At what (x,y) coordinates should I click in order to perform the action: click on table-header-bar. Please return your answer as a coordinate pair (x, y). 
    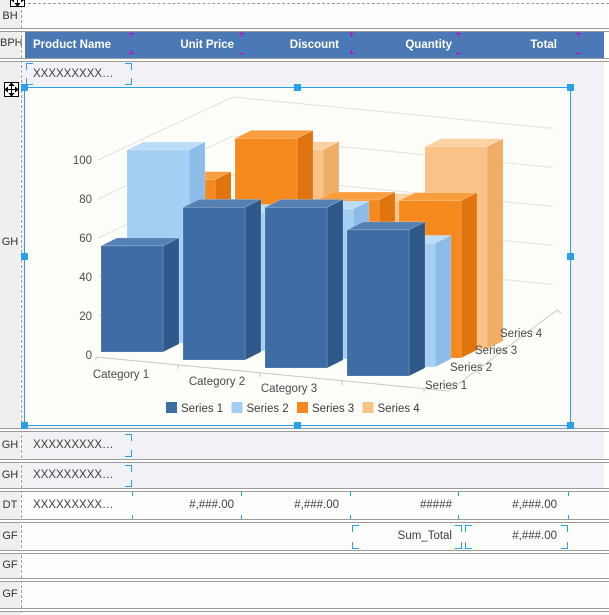
    Looking at the image, I should click on (314, 45).